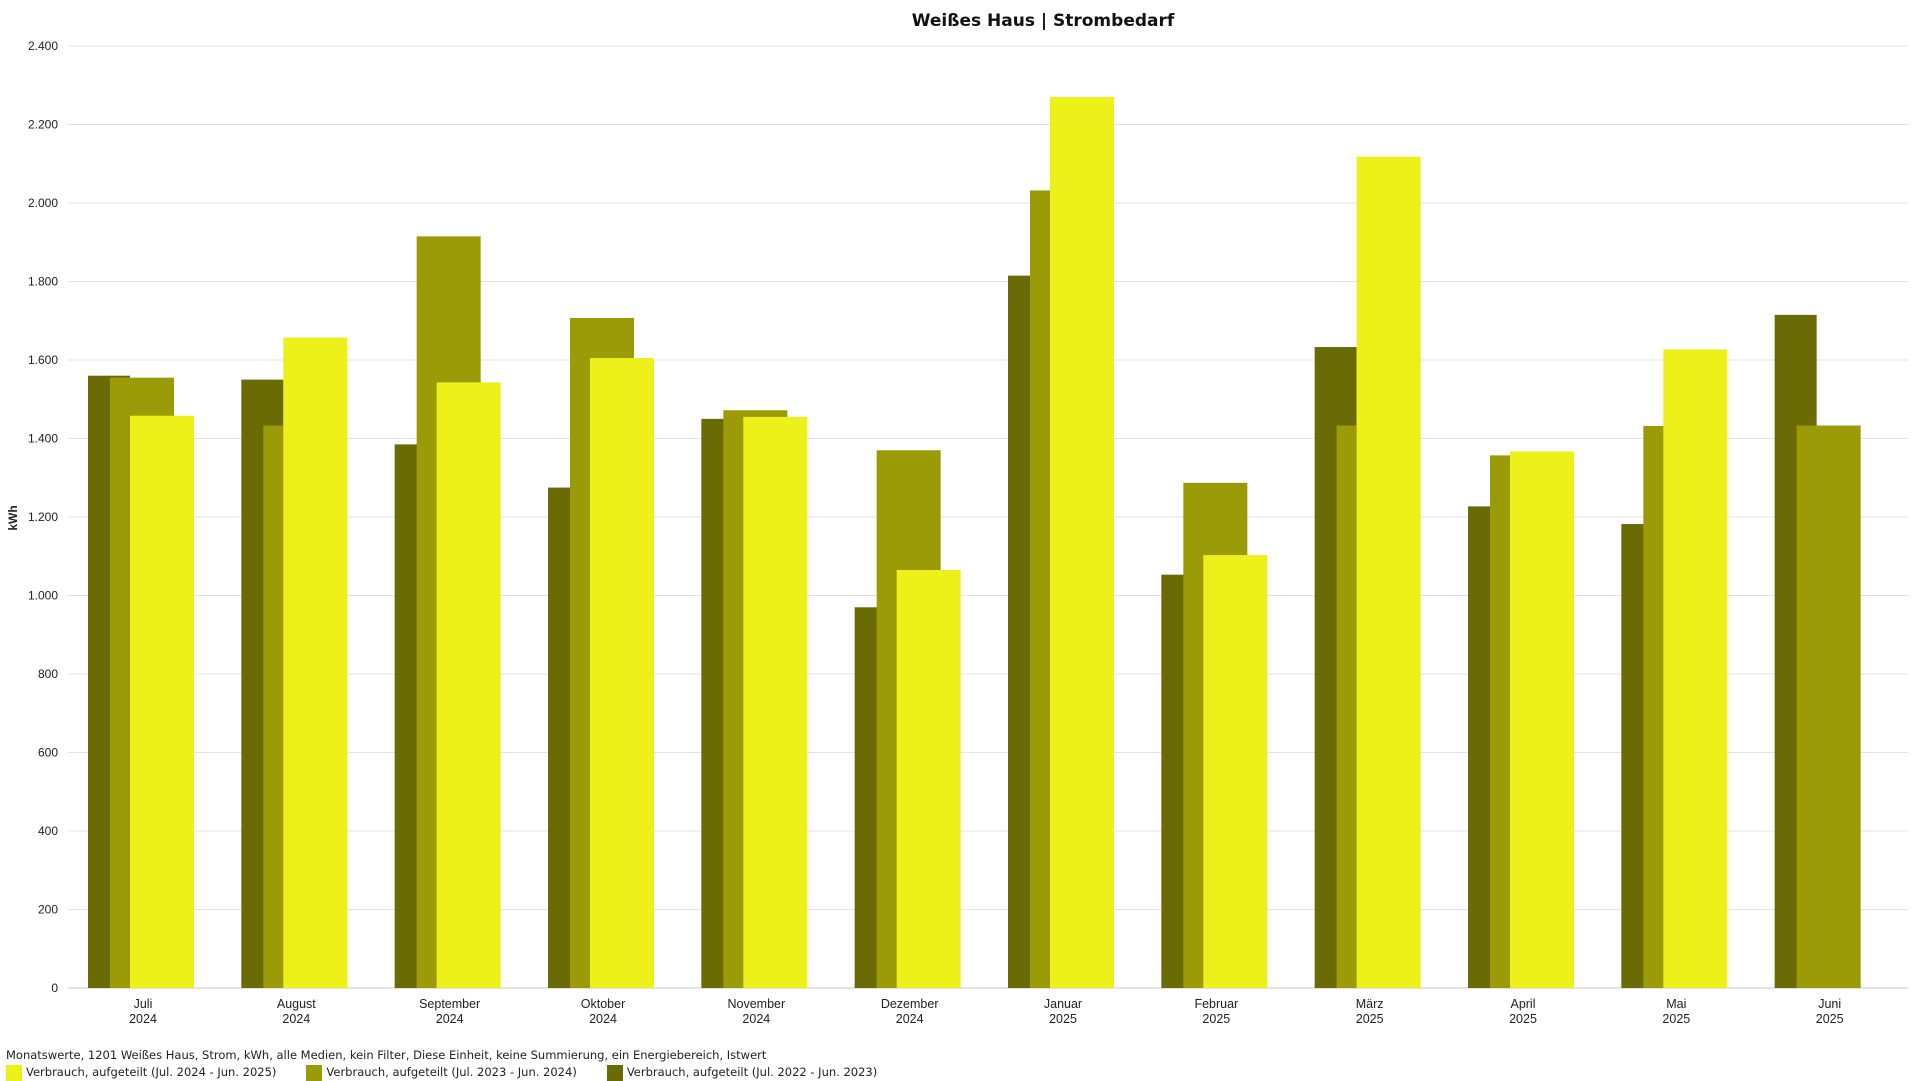  I want to click on y-tick-label: 1.800, so click(43, 282).